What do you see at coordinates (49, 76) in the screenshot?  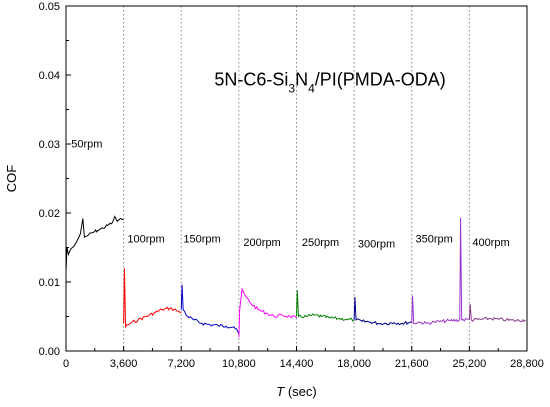 I see `y-tick-label: 0.04` at bounding box center [49, 76].